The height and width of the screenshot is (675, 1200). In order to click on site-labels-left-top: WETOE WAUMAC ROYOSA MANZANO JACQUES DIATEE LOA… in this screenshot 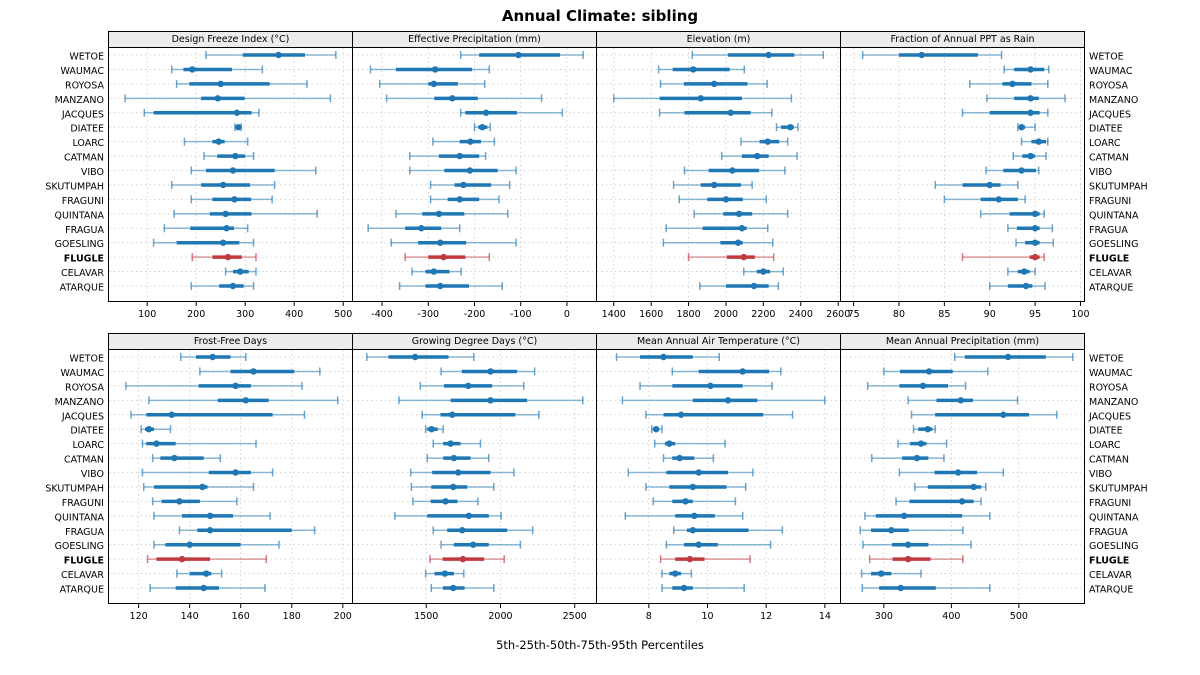, I will do `click(55, 179)`.